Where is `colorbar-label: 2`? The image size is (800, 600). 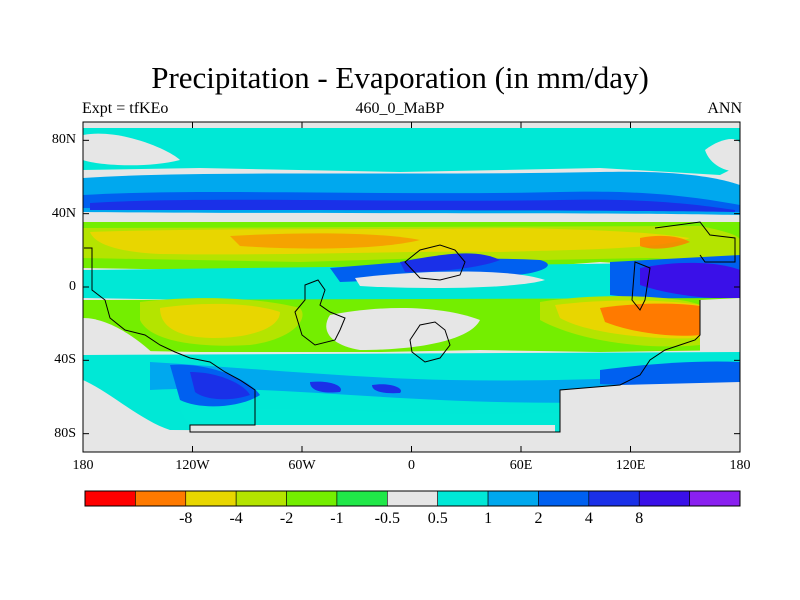 colorbar-label: 2 is located at coordinates (538, 518).